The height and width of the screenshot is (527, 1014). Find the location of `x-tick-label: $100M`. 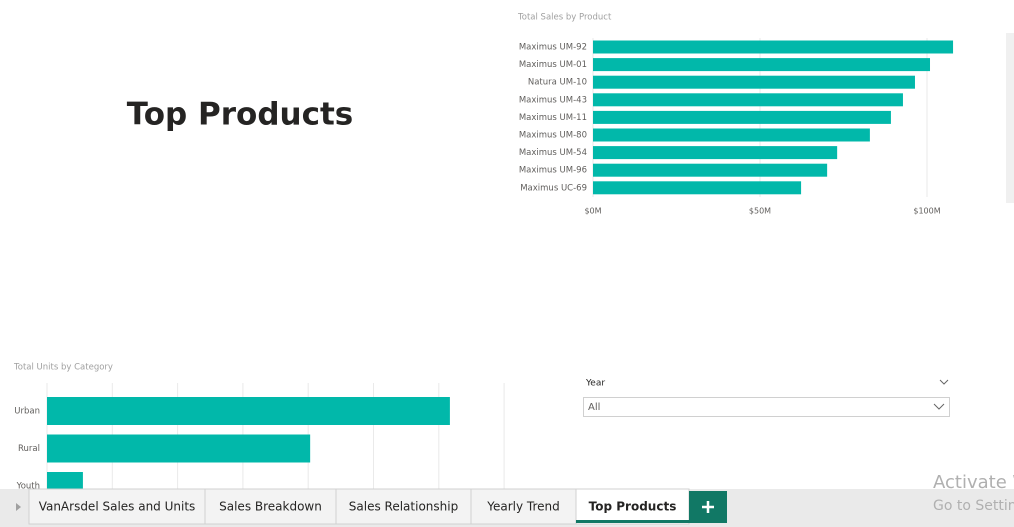

x-tick-label: $100M is located at coordinates (926, 211).